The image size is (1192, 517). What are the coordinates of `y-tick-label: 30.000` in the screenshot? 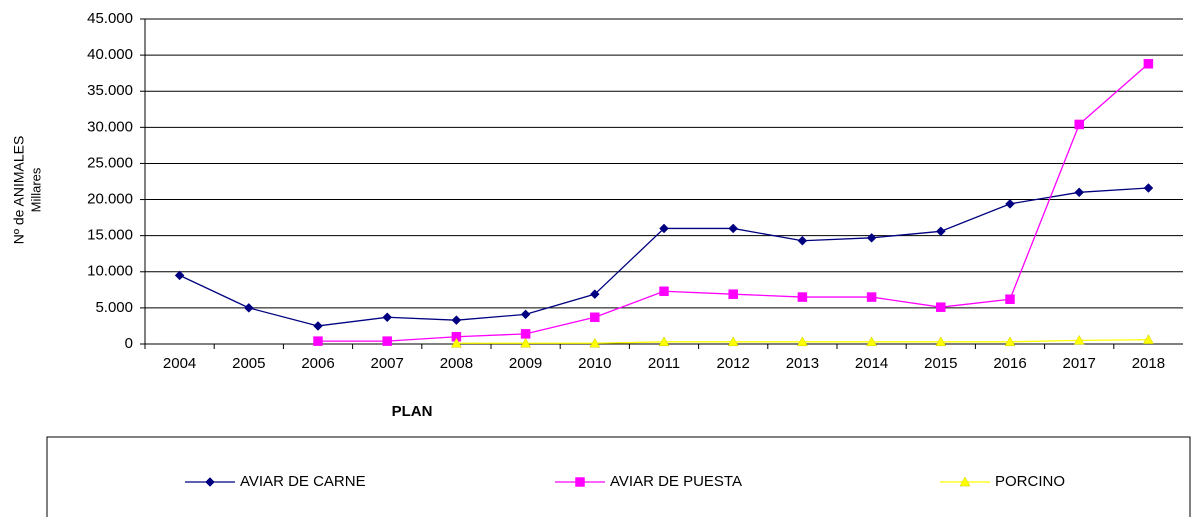 It's located at (110, 126).